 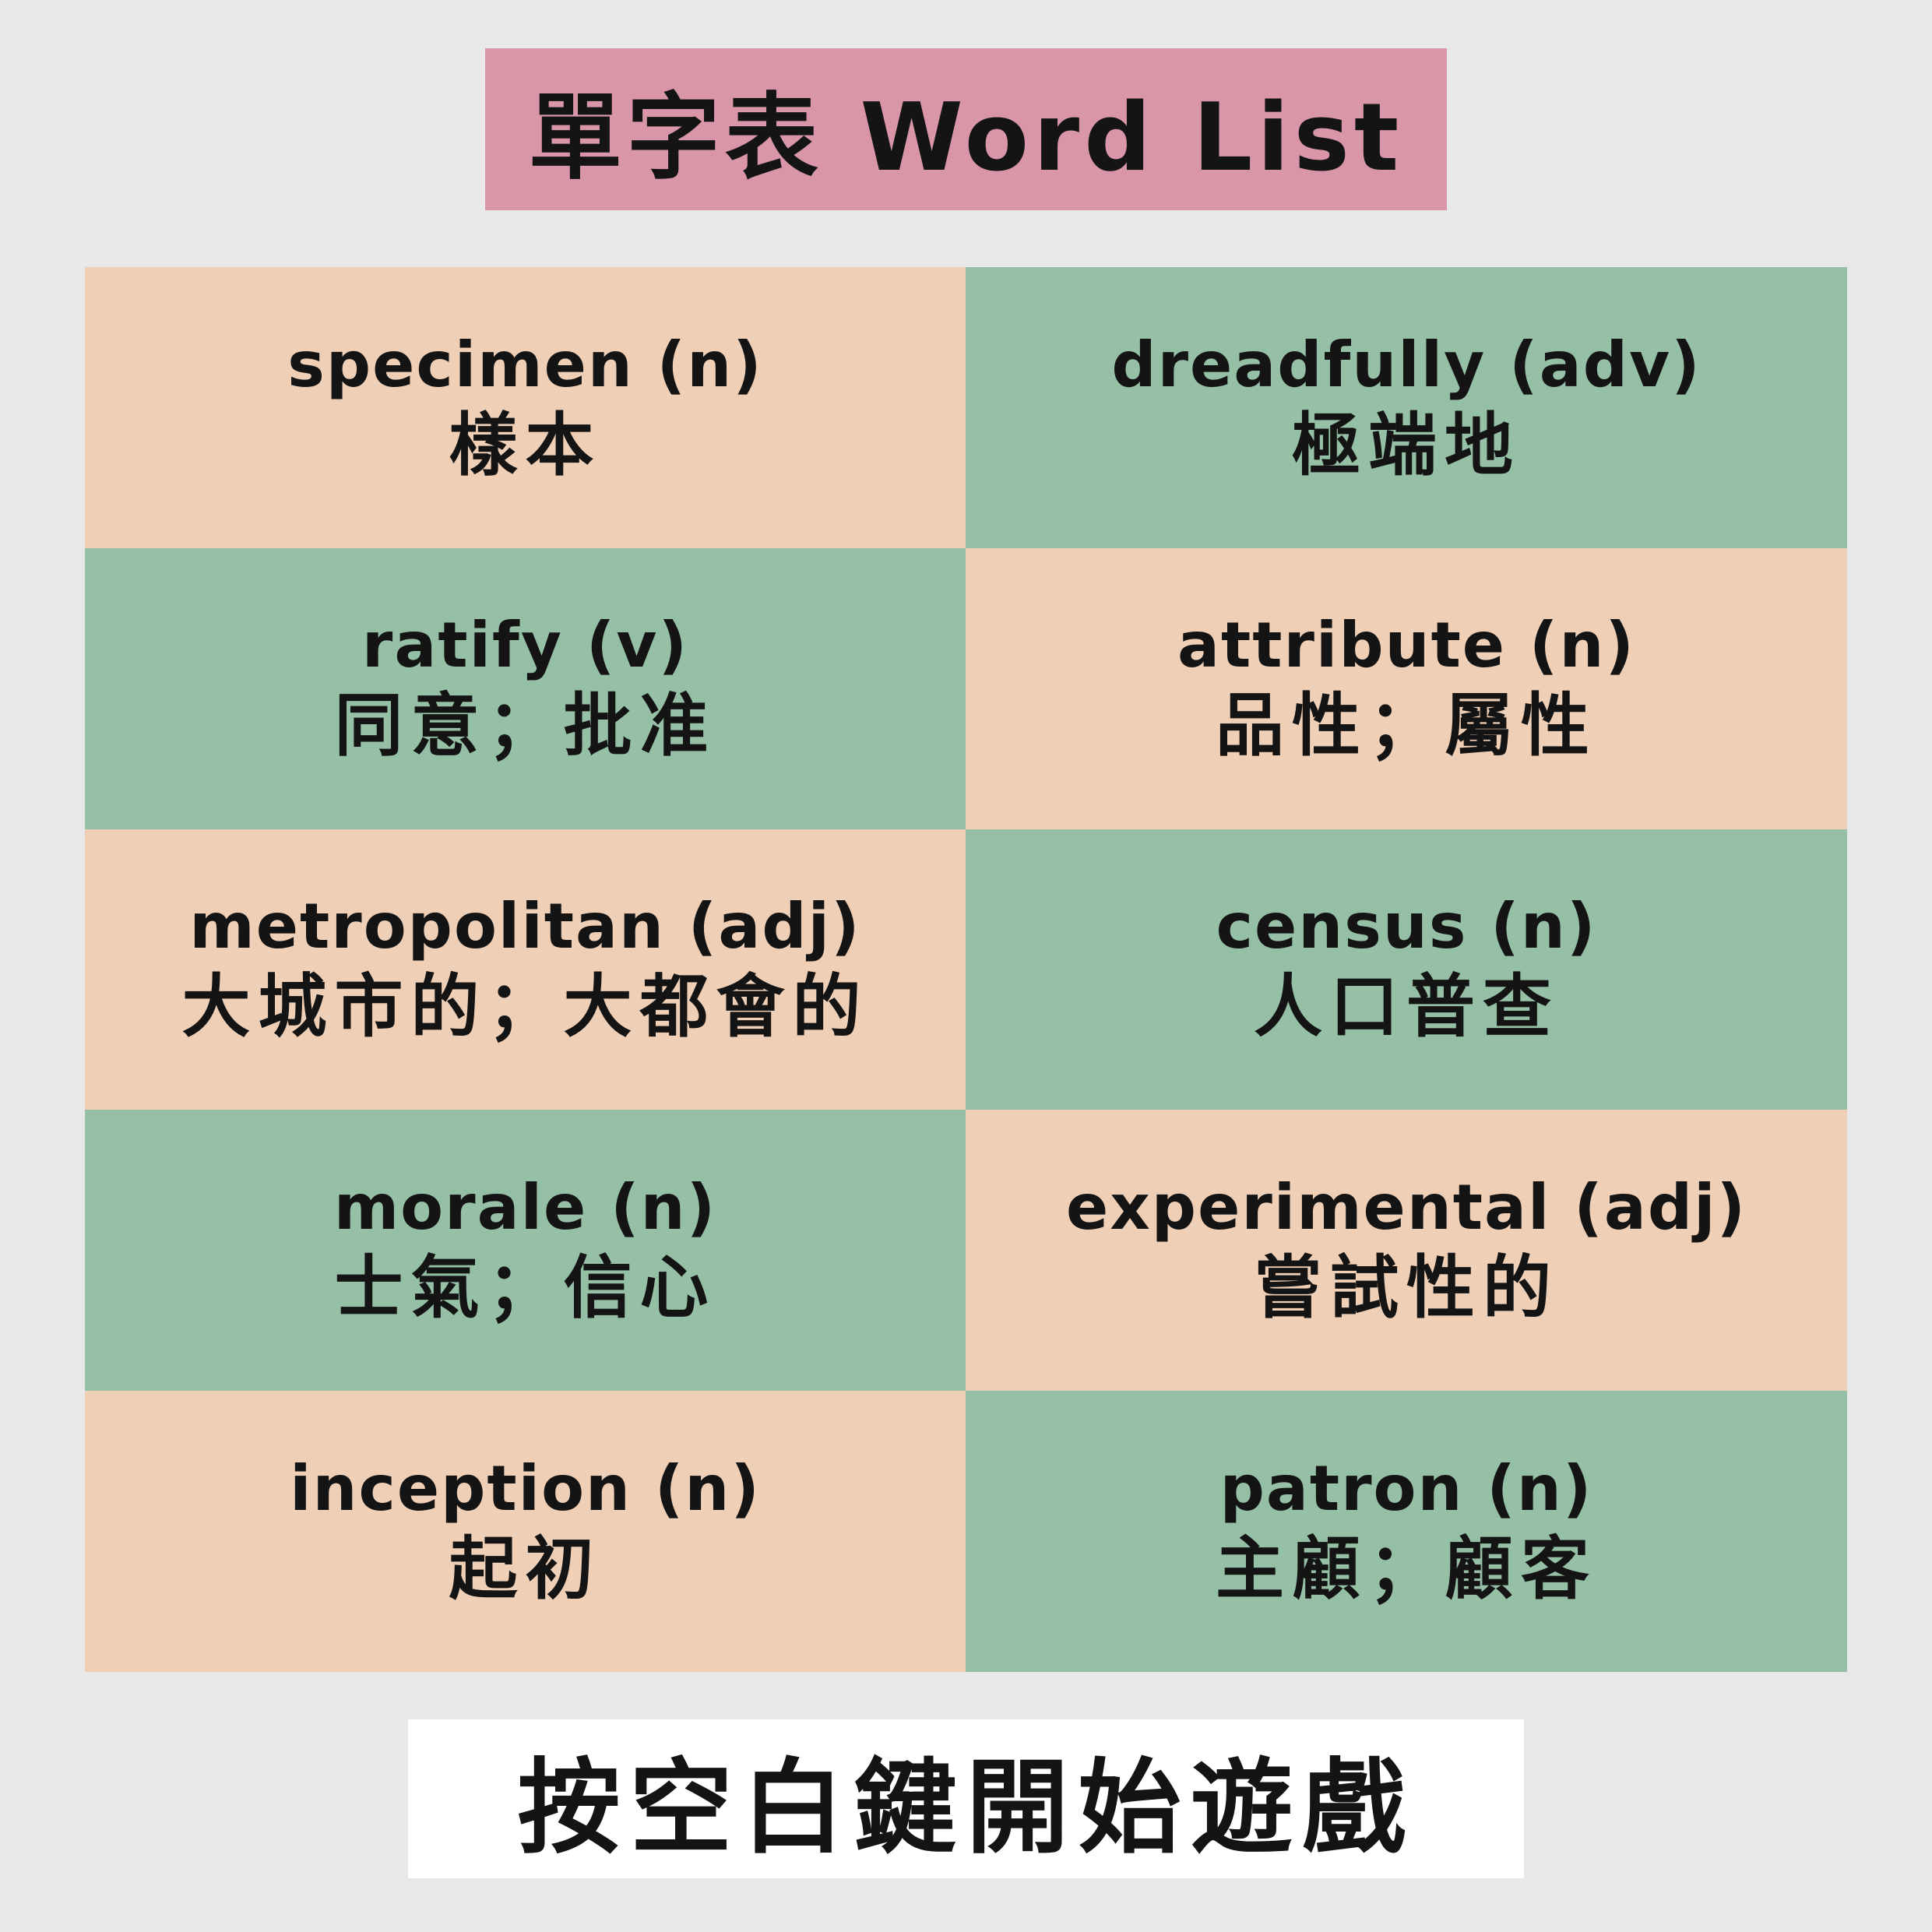 What do you see at coordinates (525, 444) in the screenshot?
I see `word-meaning: 樣本` at bounding box center [525, 444].